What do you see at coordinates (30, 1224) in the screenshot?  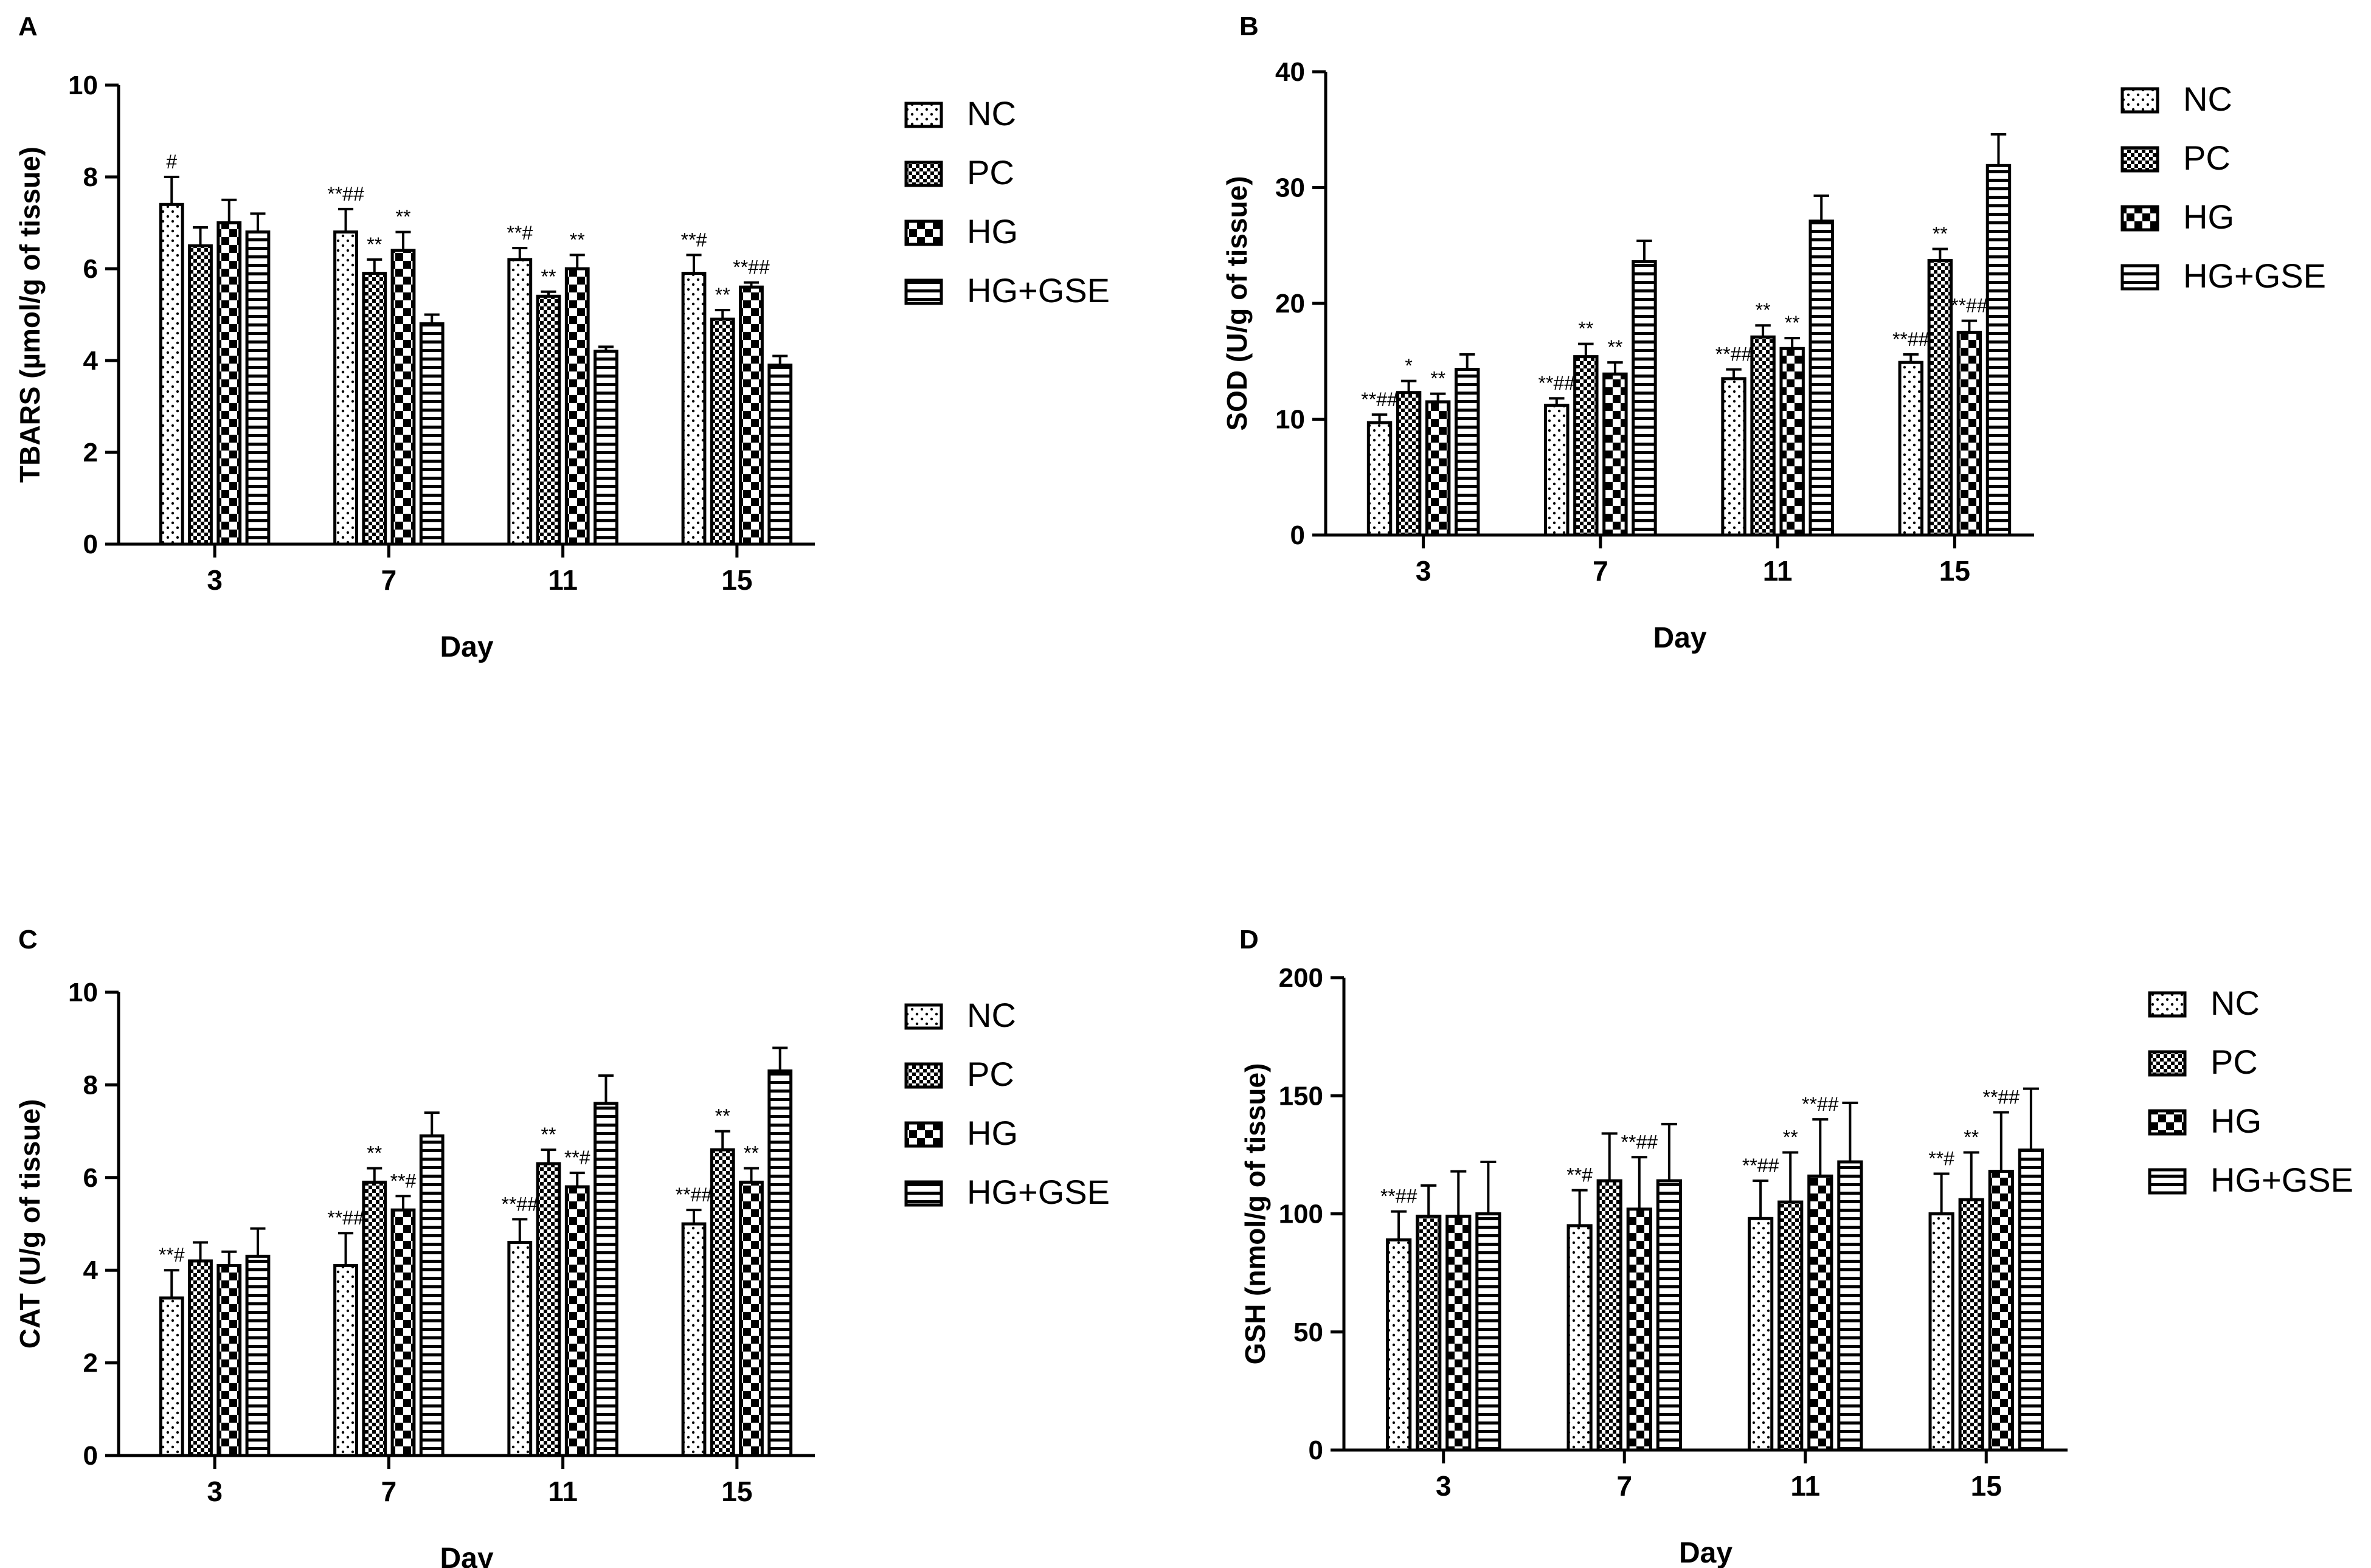 I see `y-axis-title: CAT (U/g of tissue)` at bounding box center [30, 1224].